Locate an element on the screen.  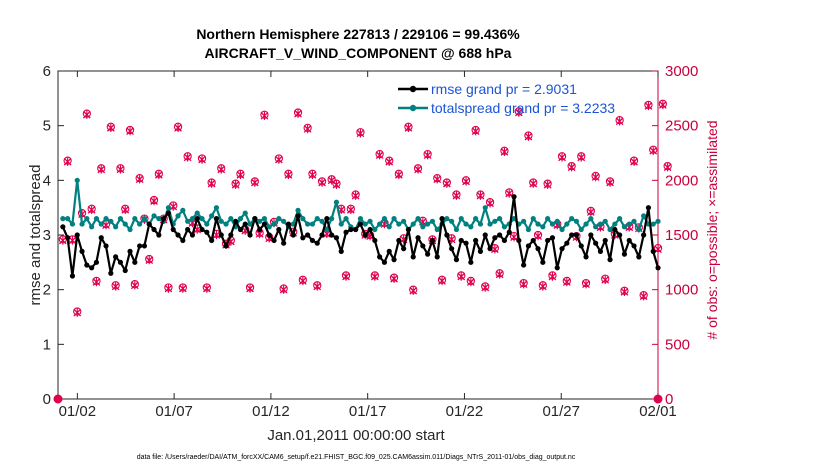
left-tick-label: 3 is located at coordinates (47, 235).